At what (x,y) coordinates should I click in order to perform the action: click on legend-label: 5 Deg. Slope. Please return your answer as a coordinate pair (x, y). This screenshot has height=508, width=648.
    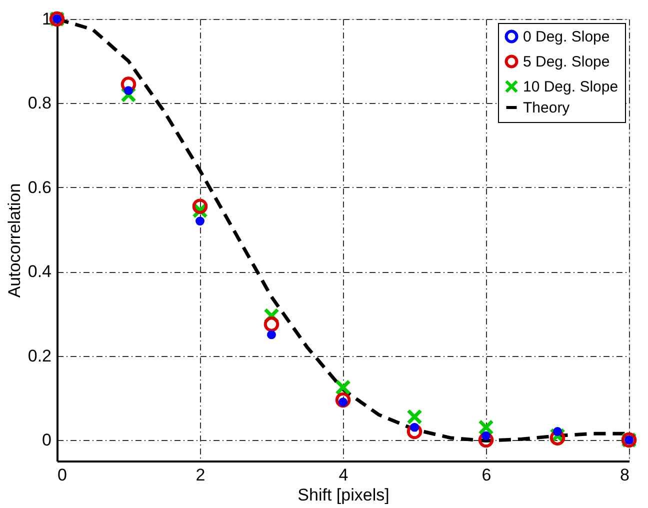
    Looking at the image, I should click on (566, 62).